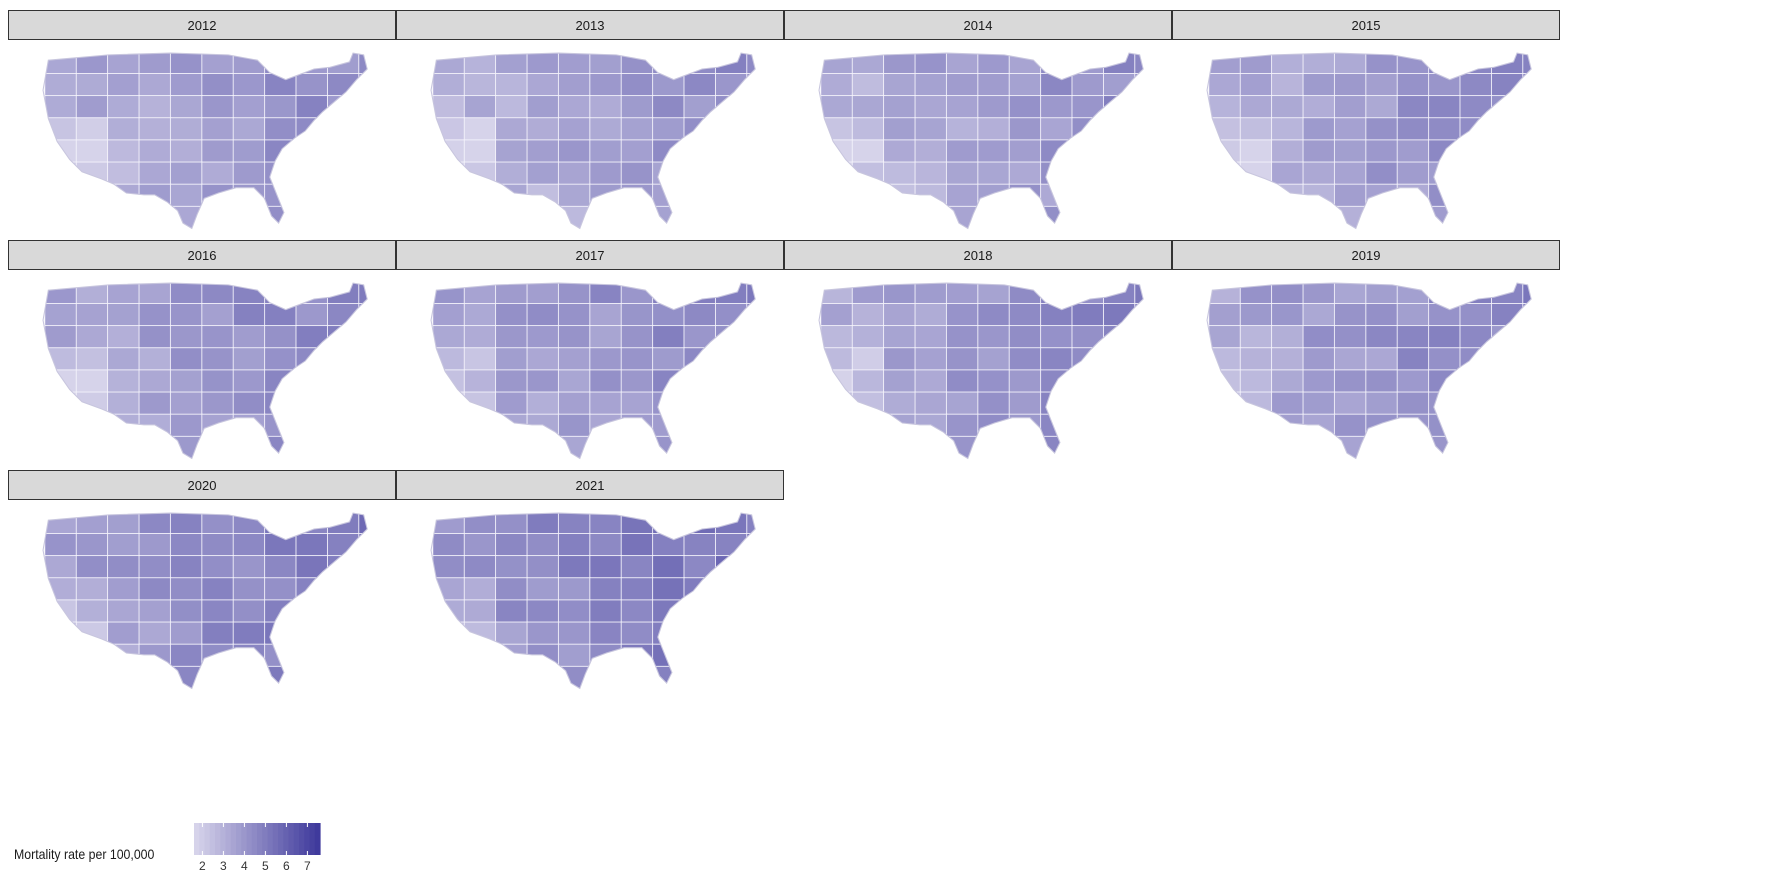  What do you see at coordinates (202, 866) in the screenshot?
I see `legend-tick-label: 2` at bounding box center [202, 866].